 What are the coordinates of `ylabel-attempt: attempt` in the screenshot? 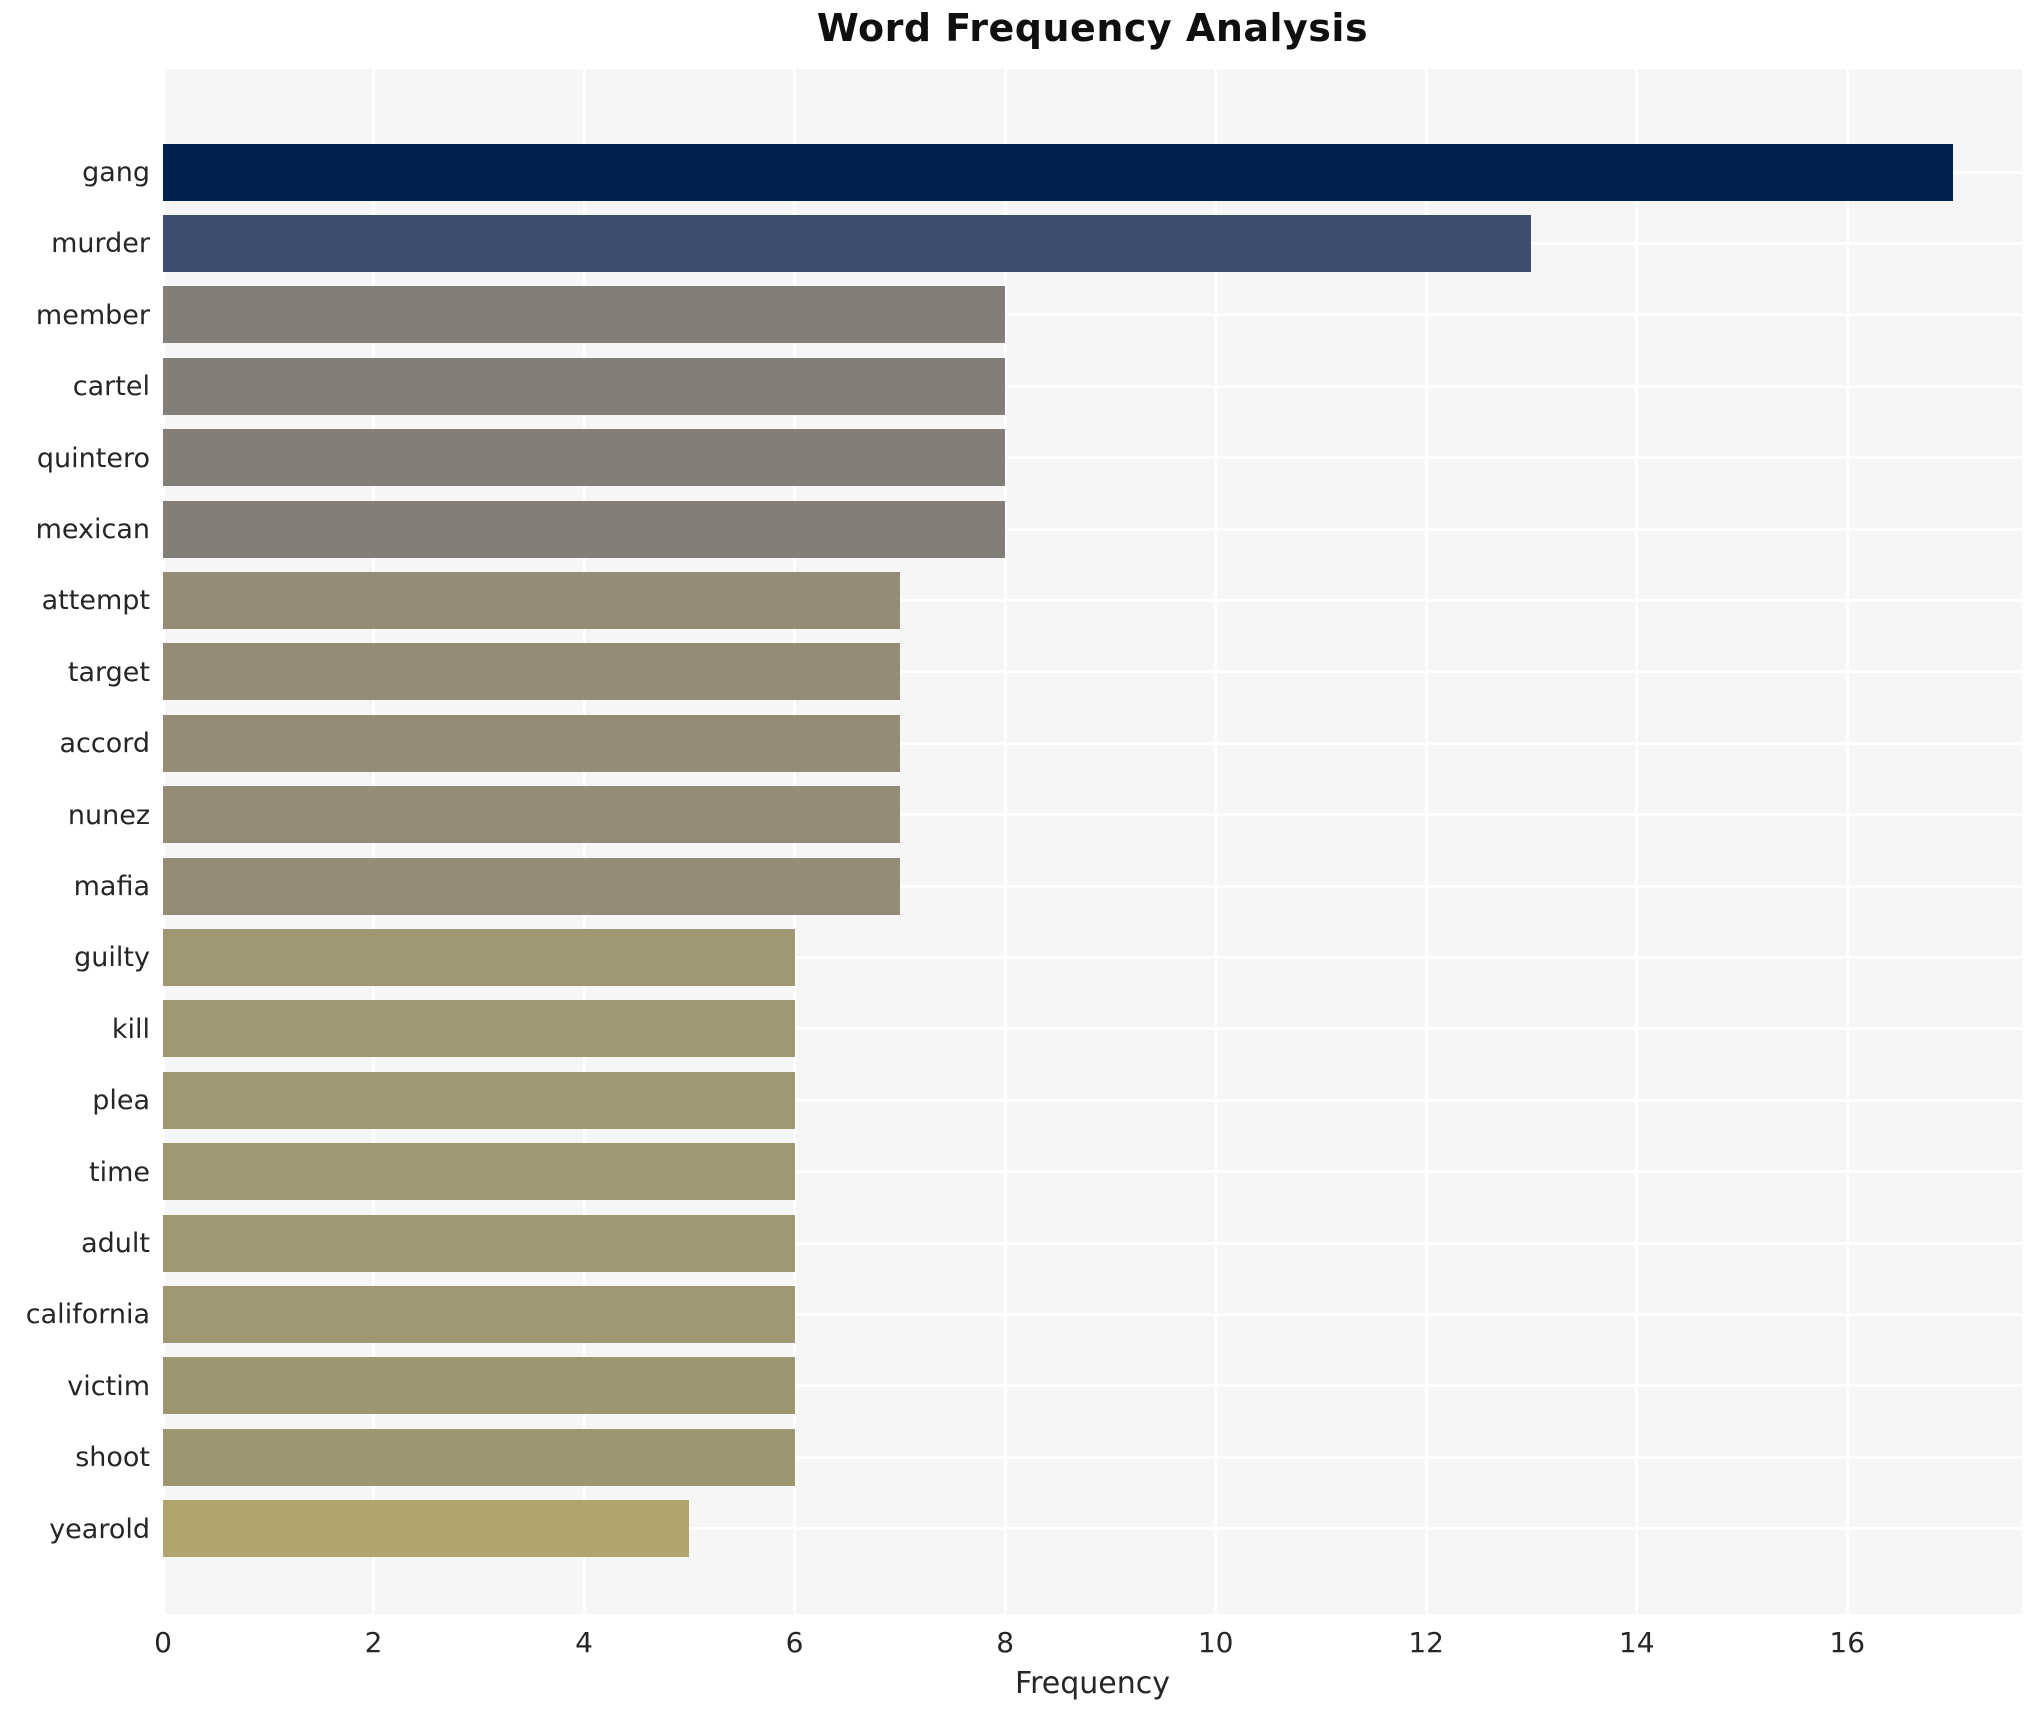 It's located at (95, 601).